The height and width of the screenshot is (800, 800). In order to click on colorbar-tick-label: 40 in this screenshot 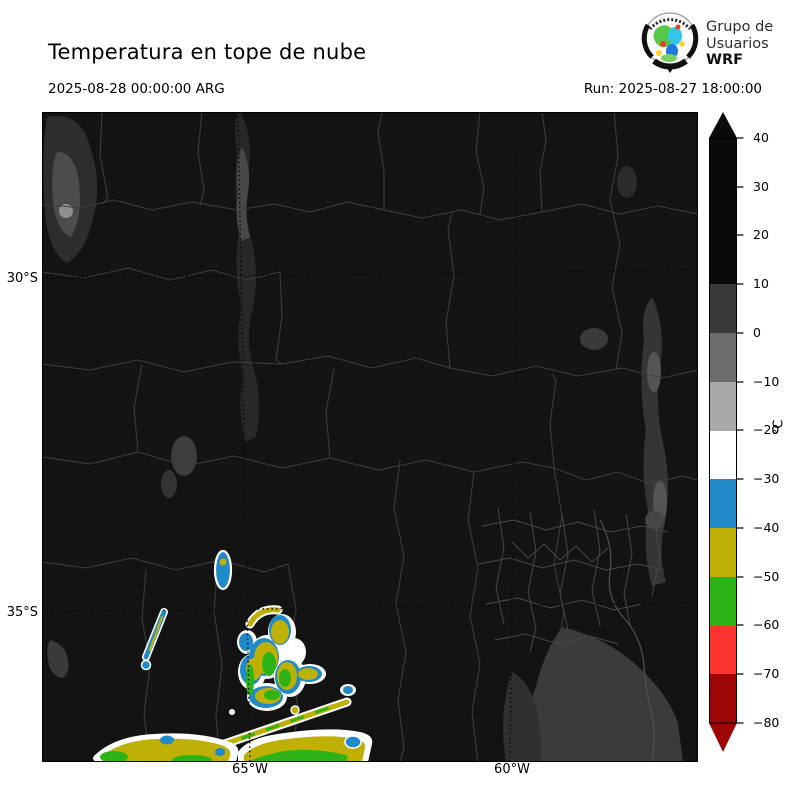, I will do `click(761, 137)`.